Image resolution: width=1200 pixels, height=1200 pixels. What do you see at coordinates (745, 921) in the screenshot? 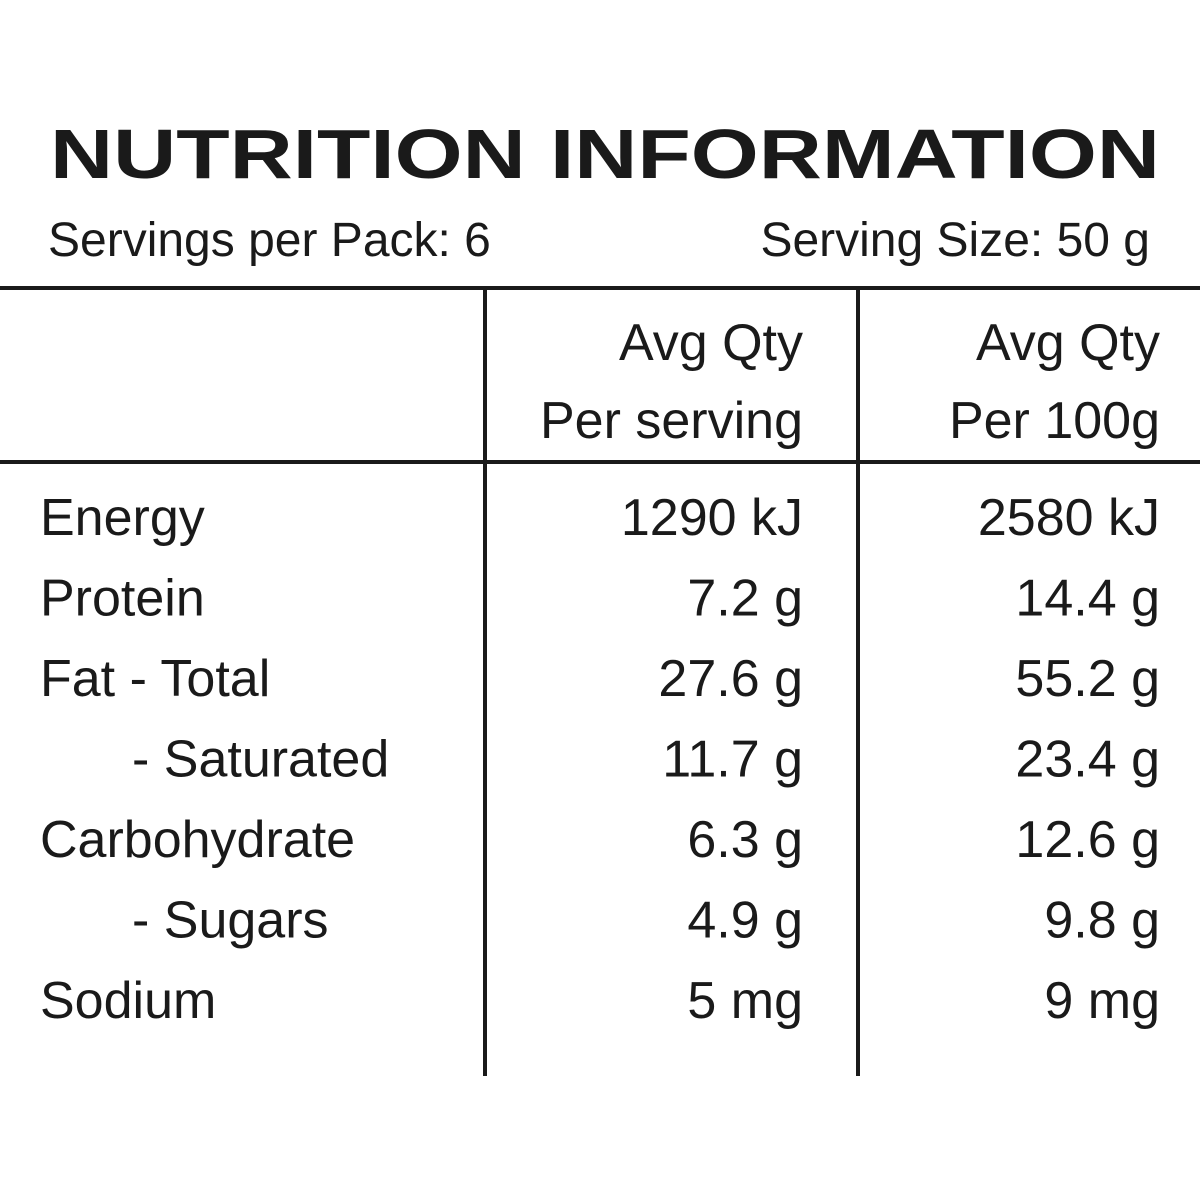
I see `per-serving-value: 4.9 g` at bounding box center [745, 921].